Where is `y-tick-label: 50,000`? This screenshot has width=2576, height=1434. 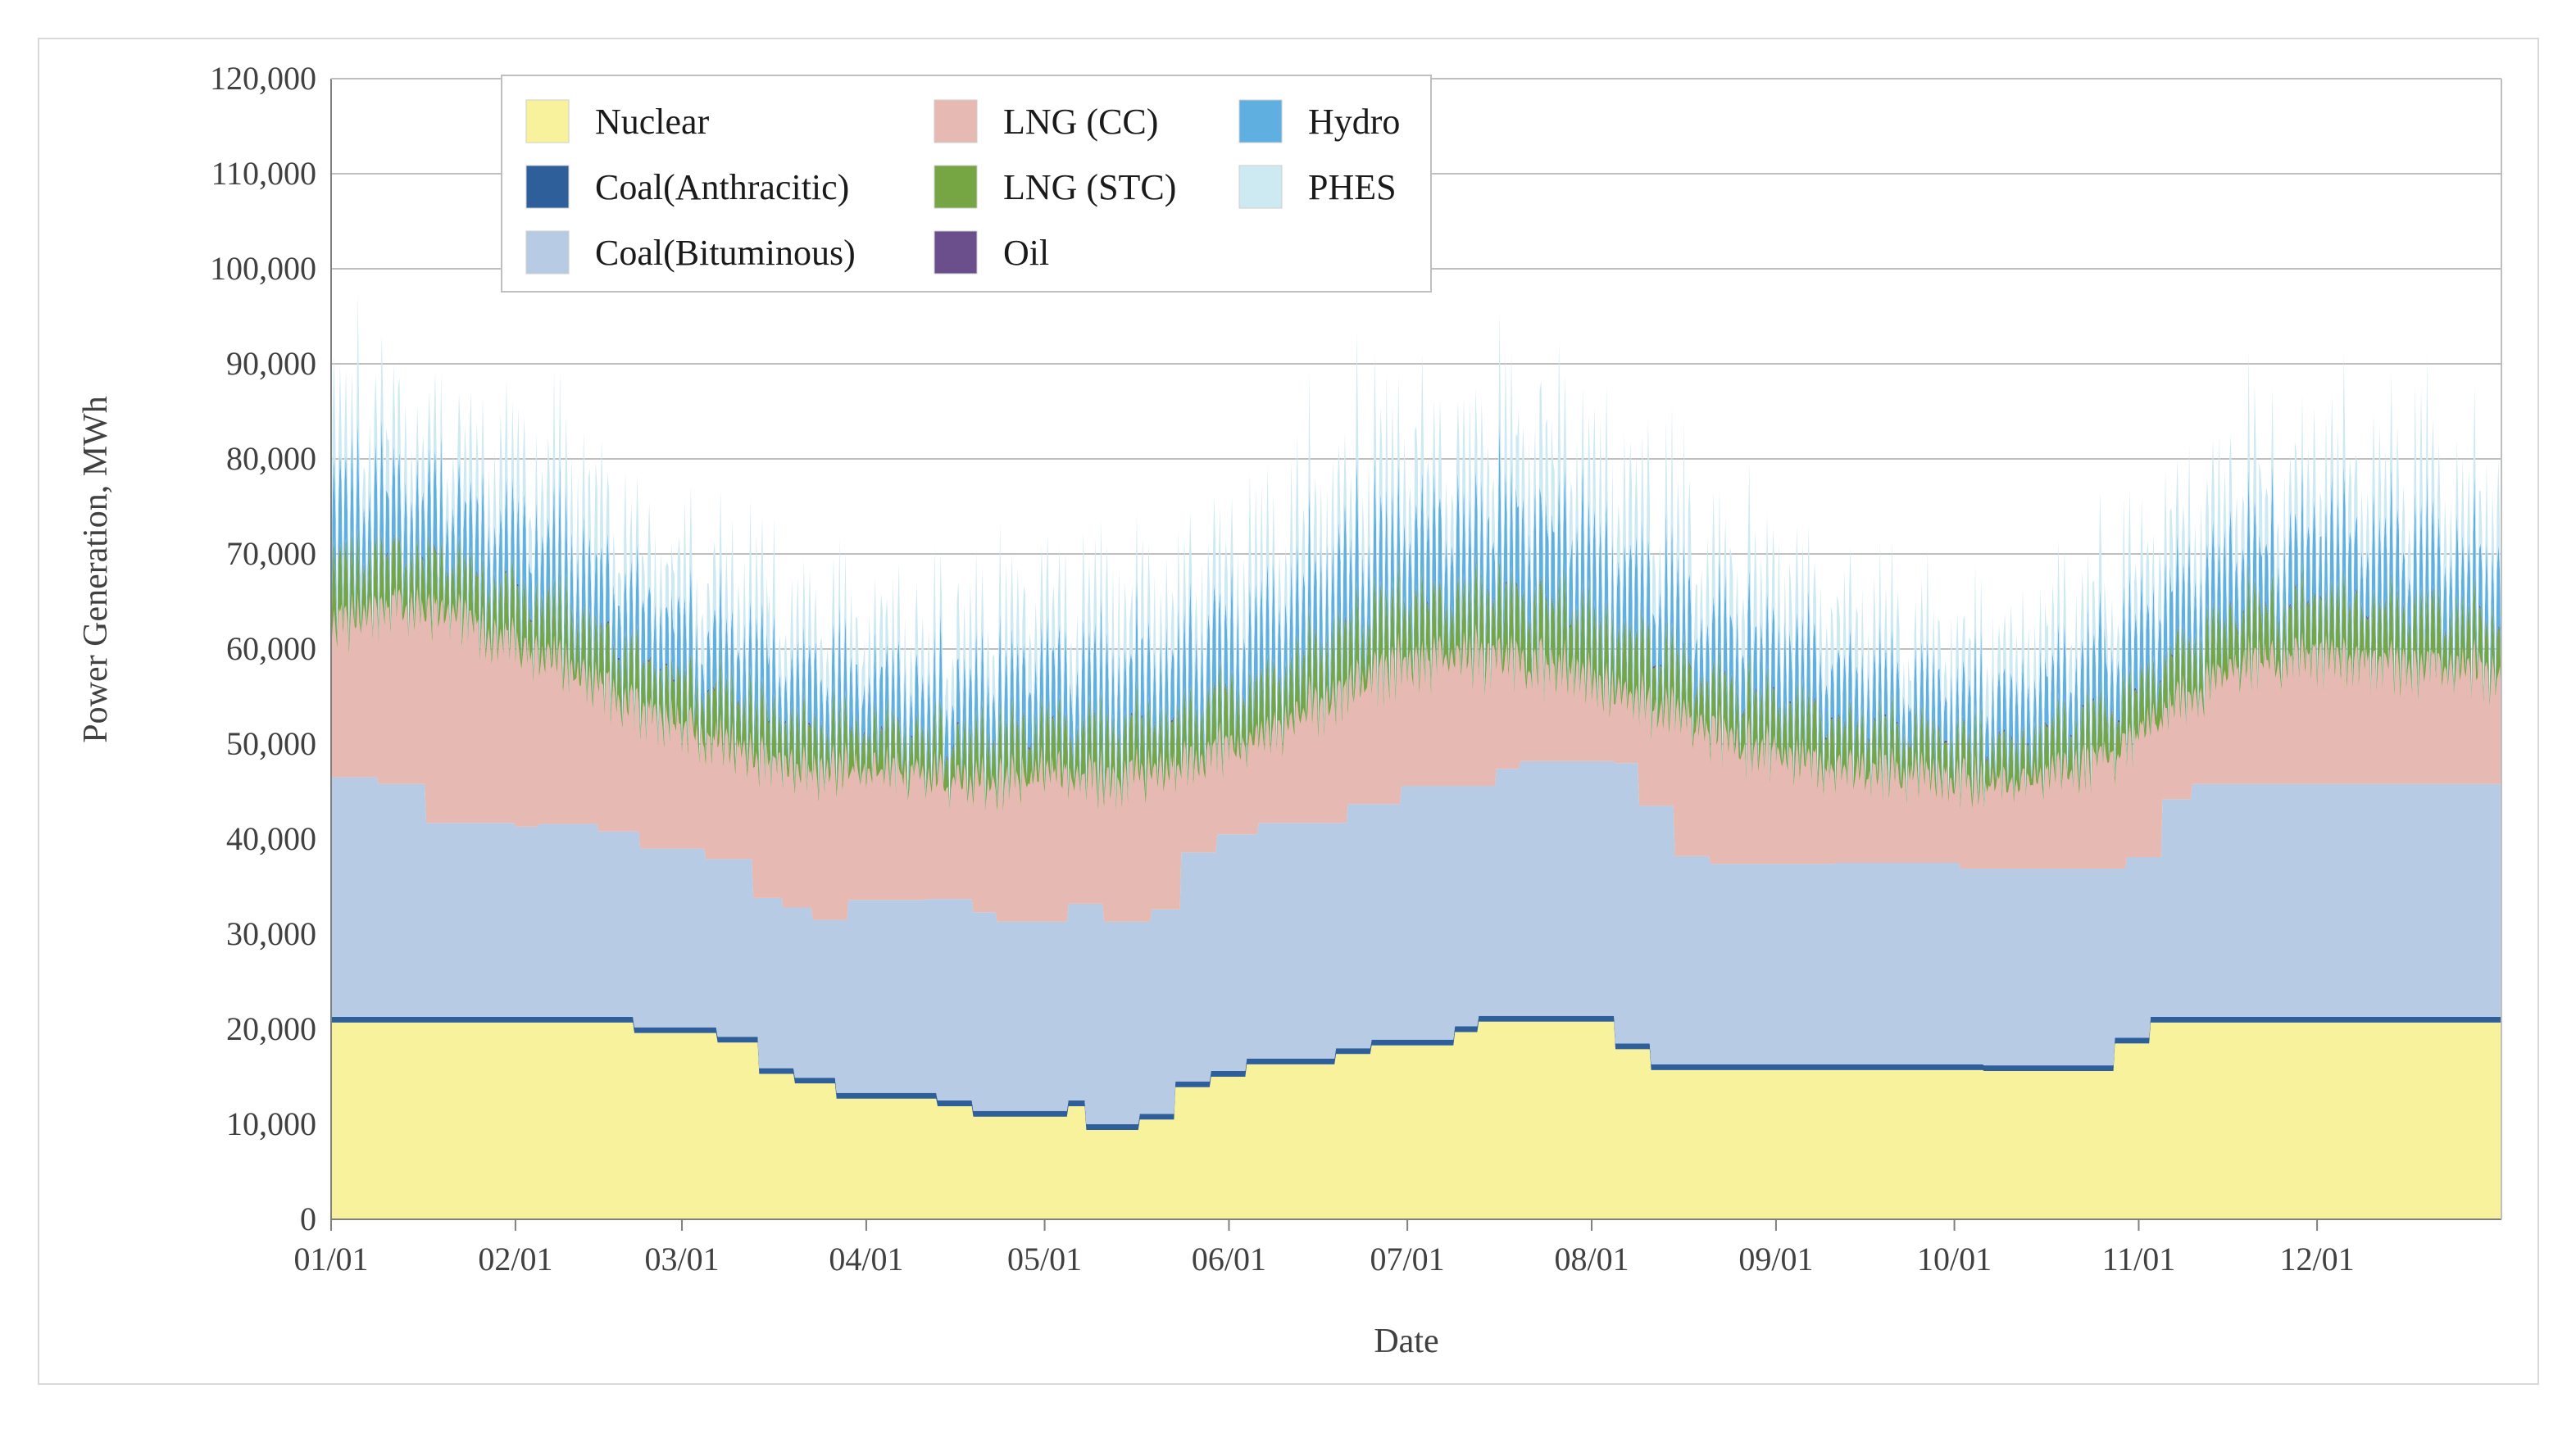
y-tick-label: 50,000 is located at coordinates (271, 743).